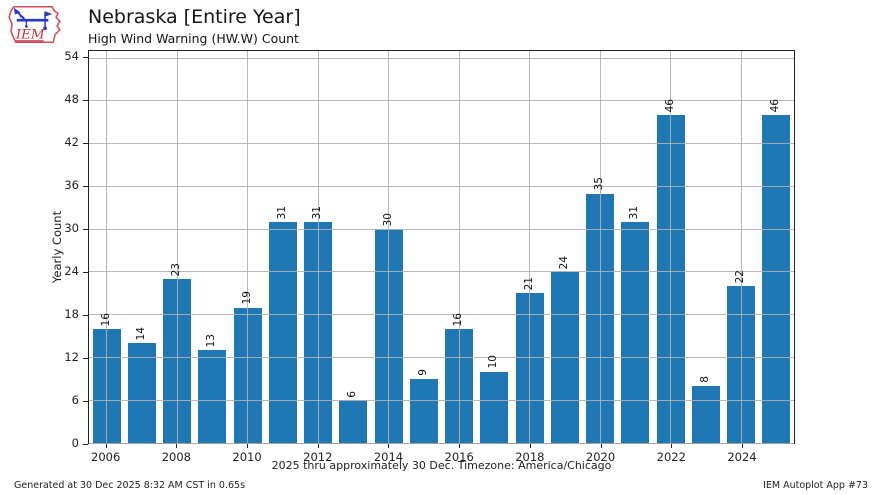 The image size is (880, 495). I want to click on x-tick-label: 2012, so click(318, 457).